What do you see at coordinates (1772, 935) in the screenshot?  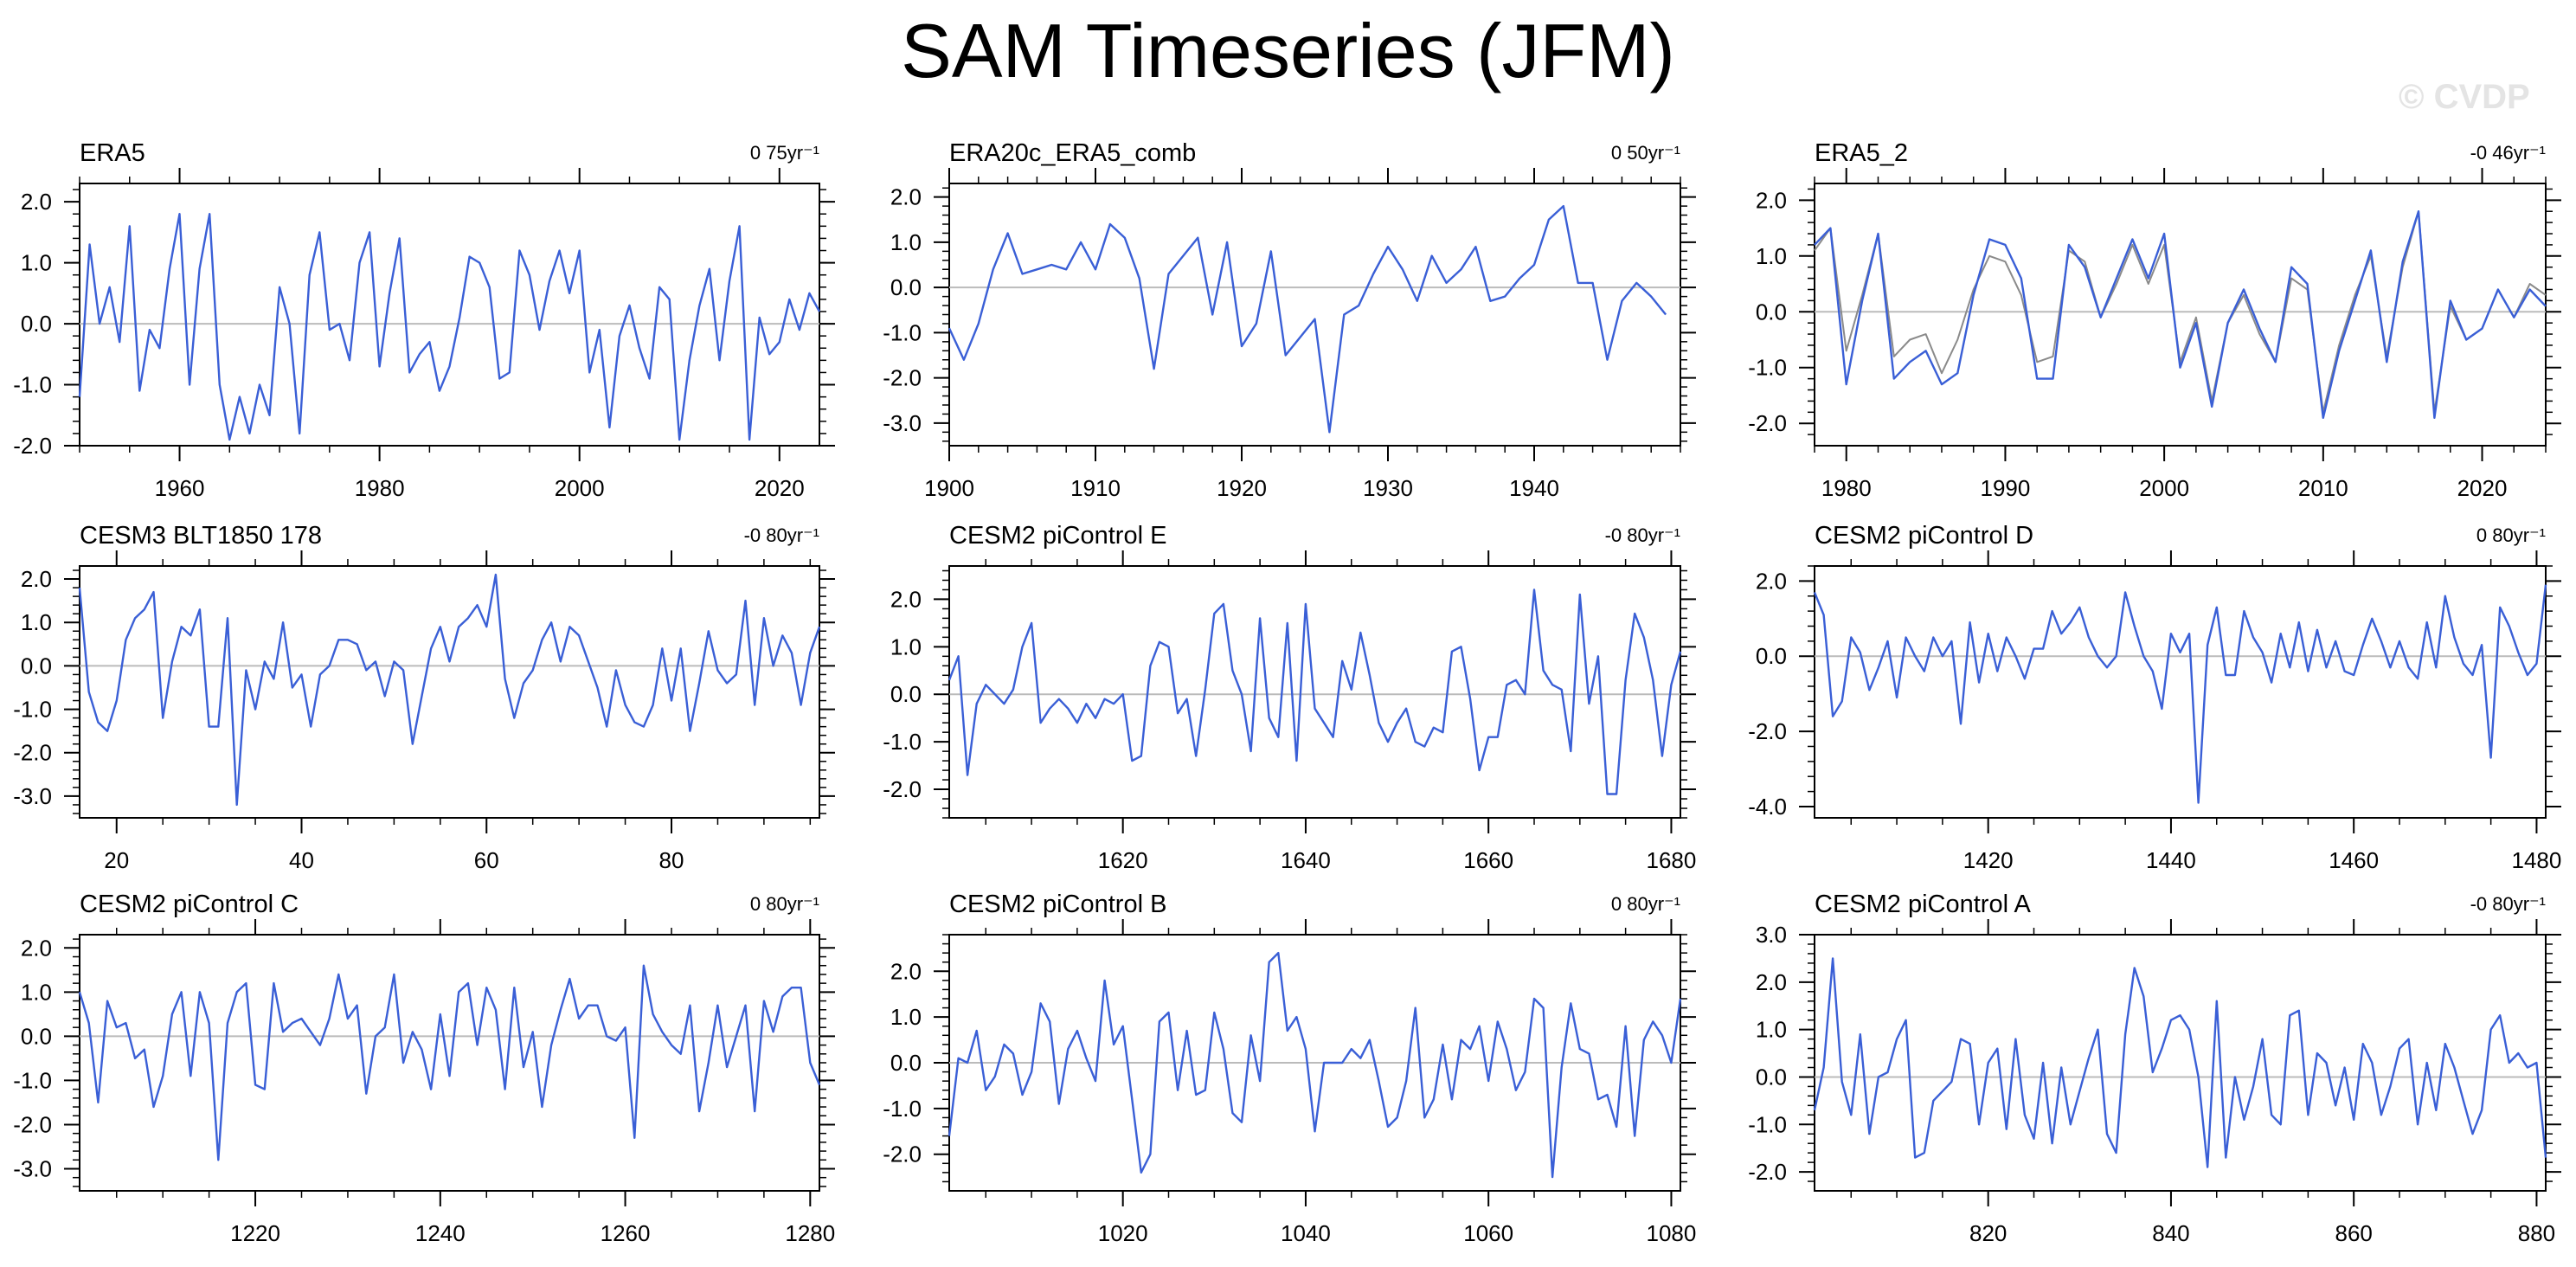 I see `y-tick-label: 3.0` at bounding box center [1772, 935].